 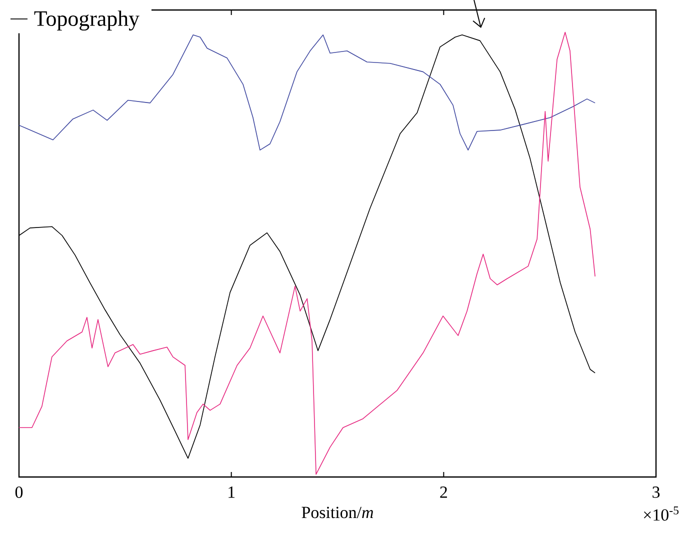 What do you see at coordinates (661, 513) in the screenshot?
I see `text: ×10$^{-5}$` at bounding box center [661, 513].